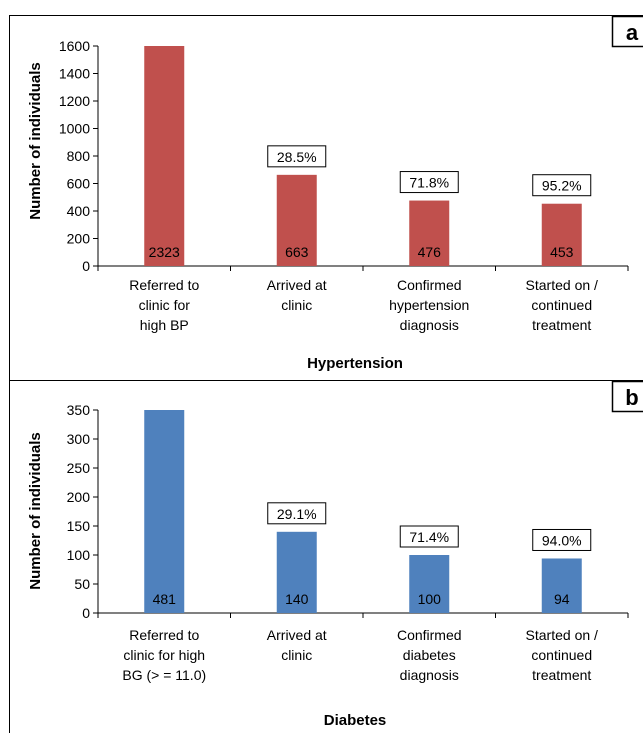  What do you see at coordinates (74, 46) in the screenshot?
I see `y-tick-label: 1600` at bounding box center [74, 46].